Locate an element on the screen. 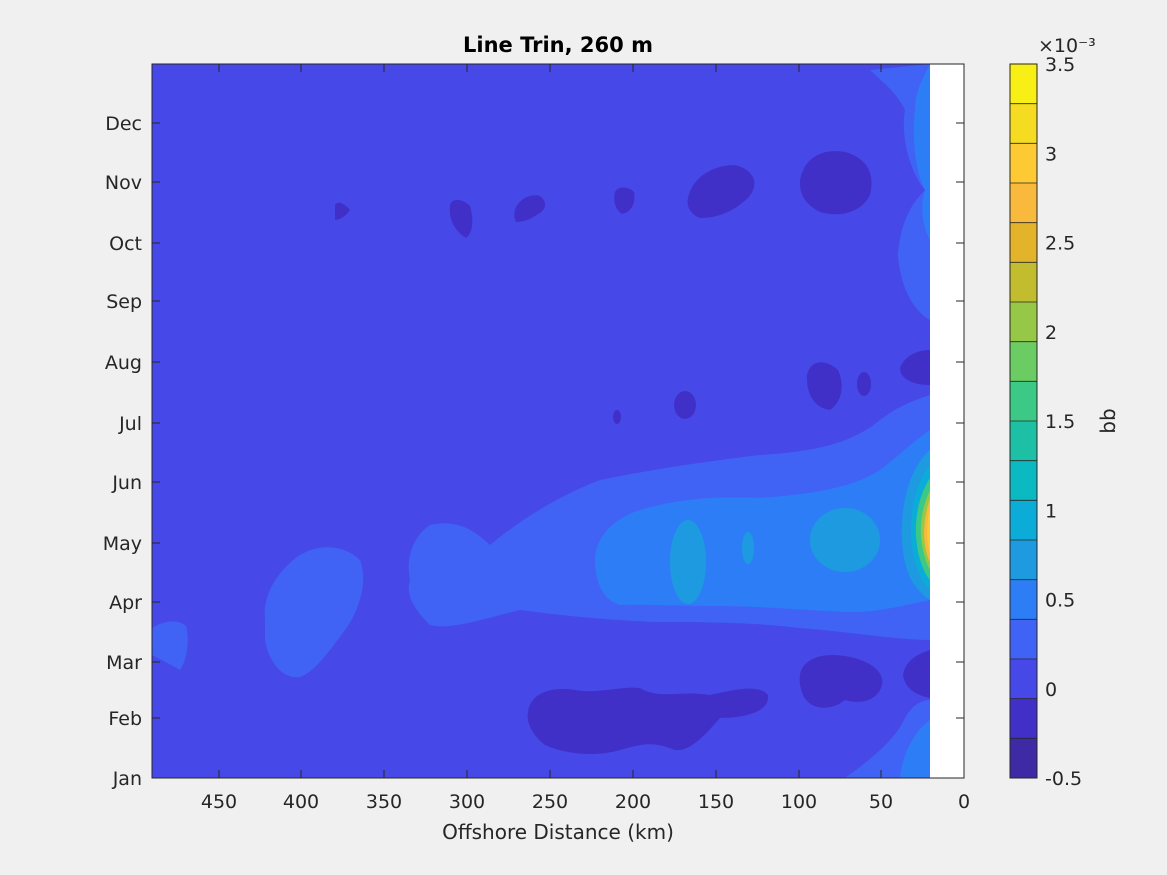 The height and width of the screenshot is (875, 1167). y-tick: Sep is located at coordinates (535, 302).